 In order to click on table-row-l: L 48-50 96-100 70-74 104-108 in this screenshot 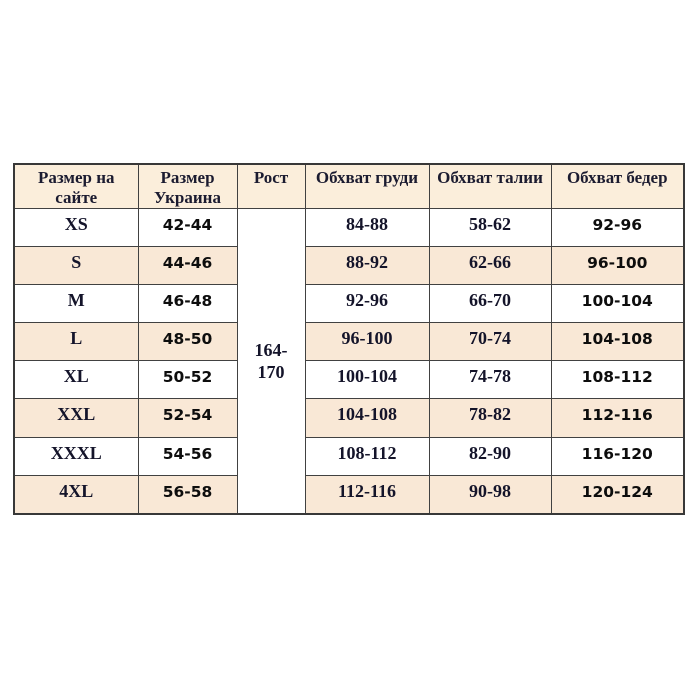, I will do `click(349, 342)`.